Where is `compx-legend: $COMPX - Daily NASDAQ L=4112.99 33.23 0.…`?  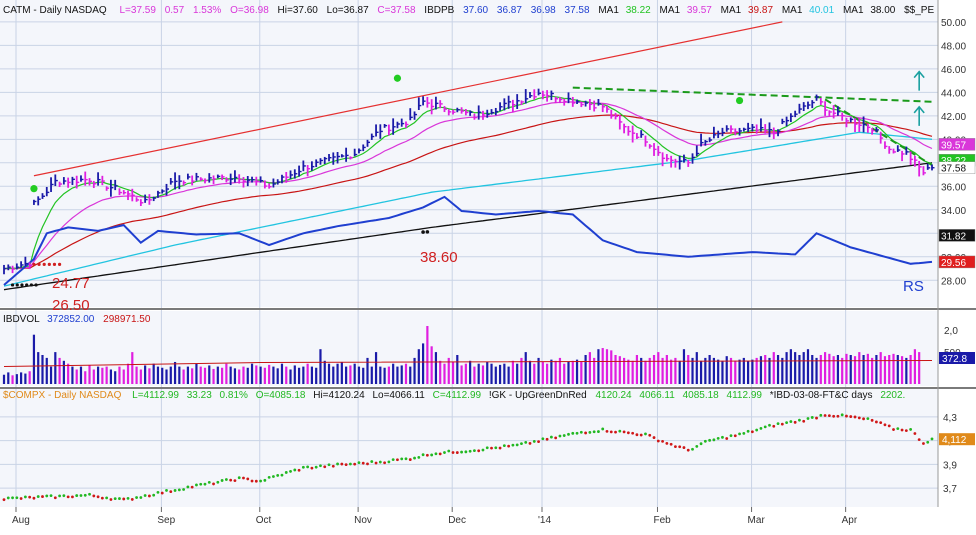
compx-legend: $COMPX - Daily NASDAQ L=4112.99 33.23 0.… is located at coordinates (454, 395).